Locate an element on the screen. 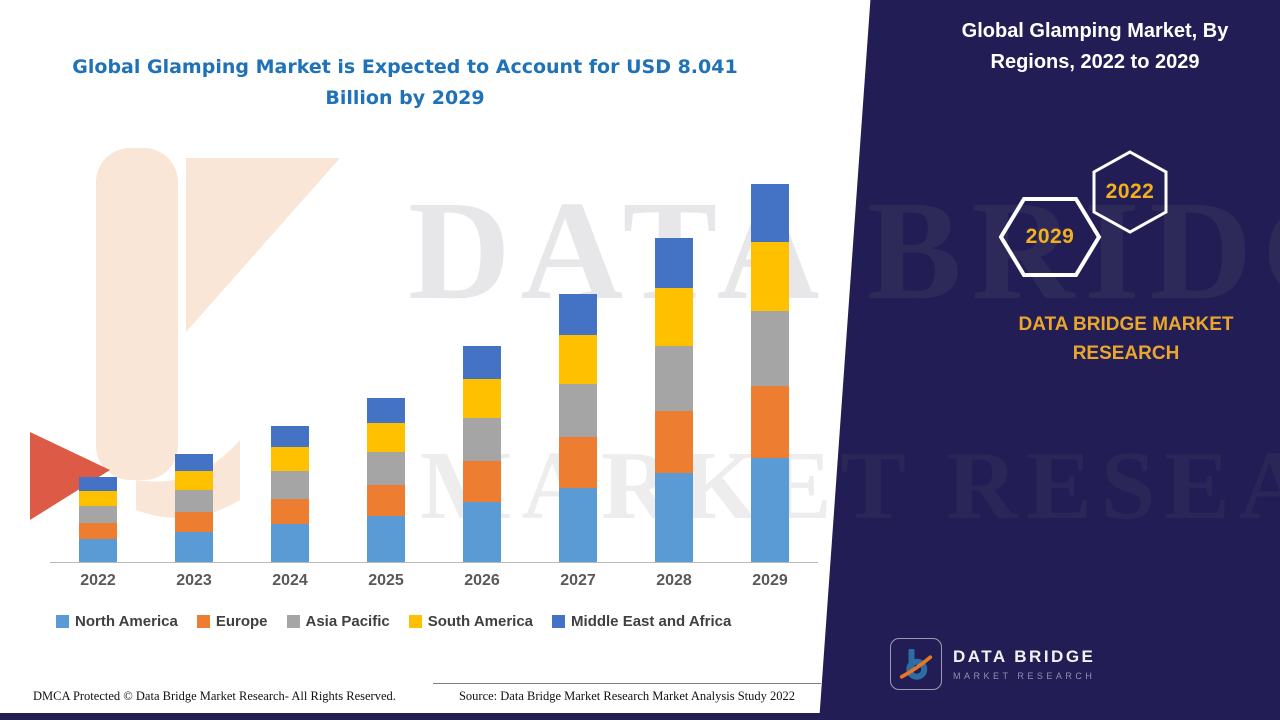 The image size is (1280, 720). stacked-bar-2024 is located at coordinates (290, 493).